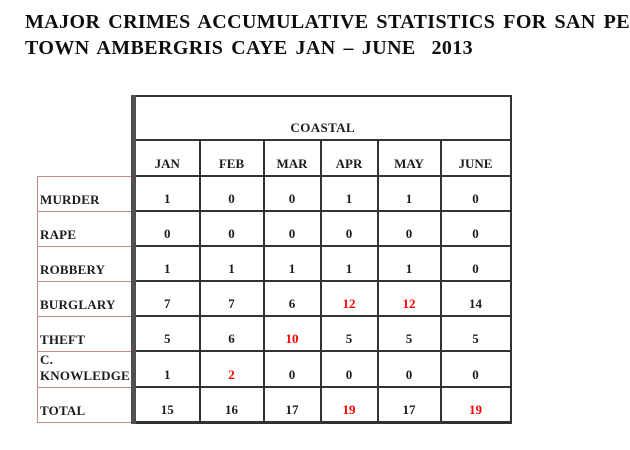 This screenshot has height=450, width=630. I want to click on page-title-line2: TOWN AMBERGRIS CAYE JAN – JUNE 2013, so click(249, 48).